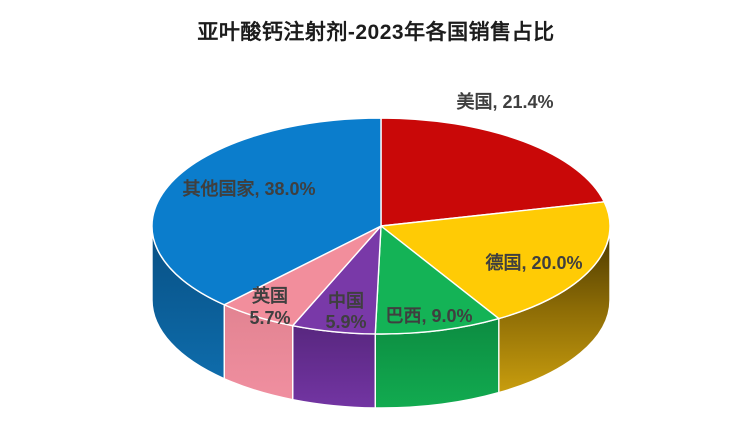 Image resolution: width=752 pixels, height=448 pixels. What do you see at coordinates (533, 262) in the screenshot?
I see `slice-label-1: 德国, 20.0%` at bounding box center [533, 262].